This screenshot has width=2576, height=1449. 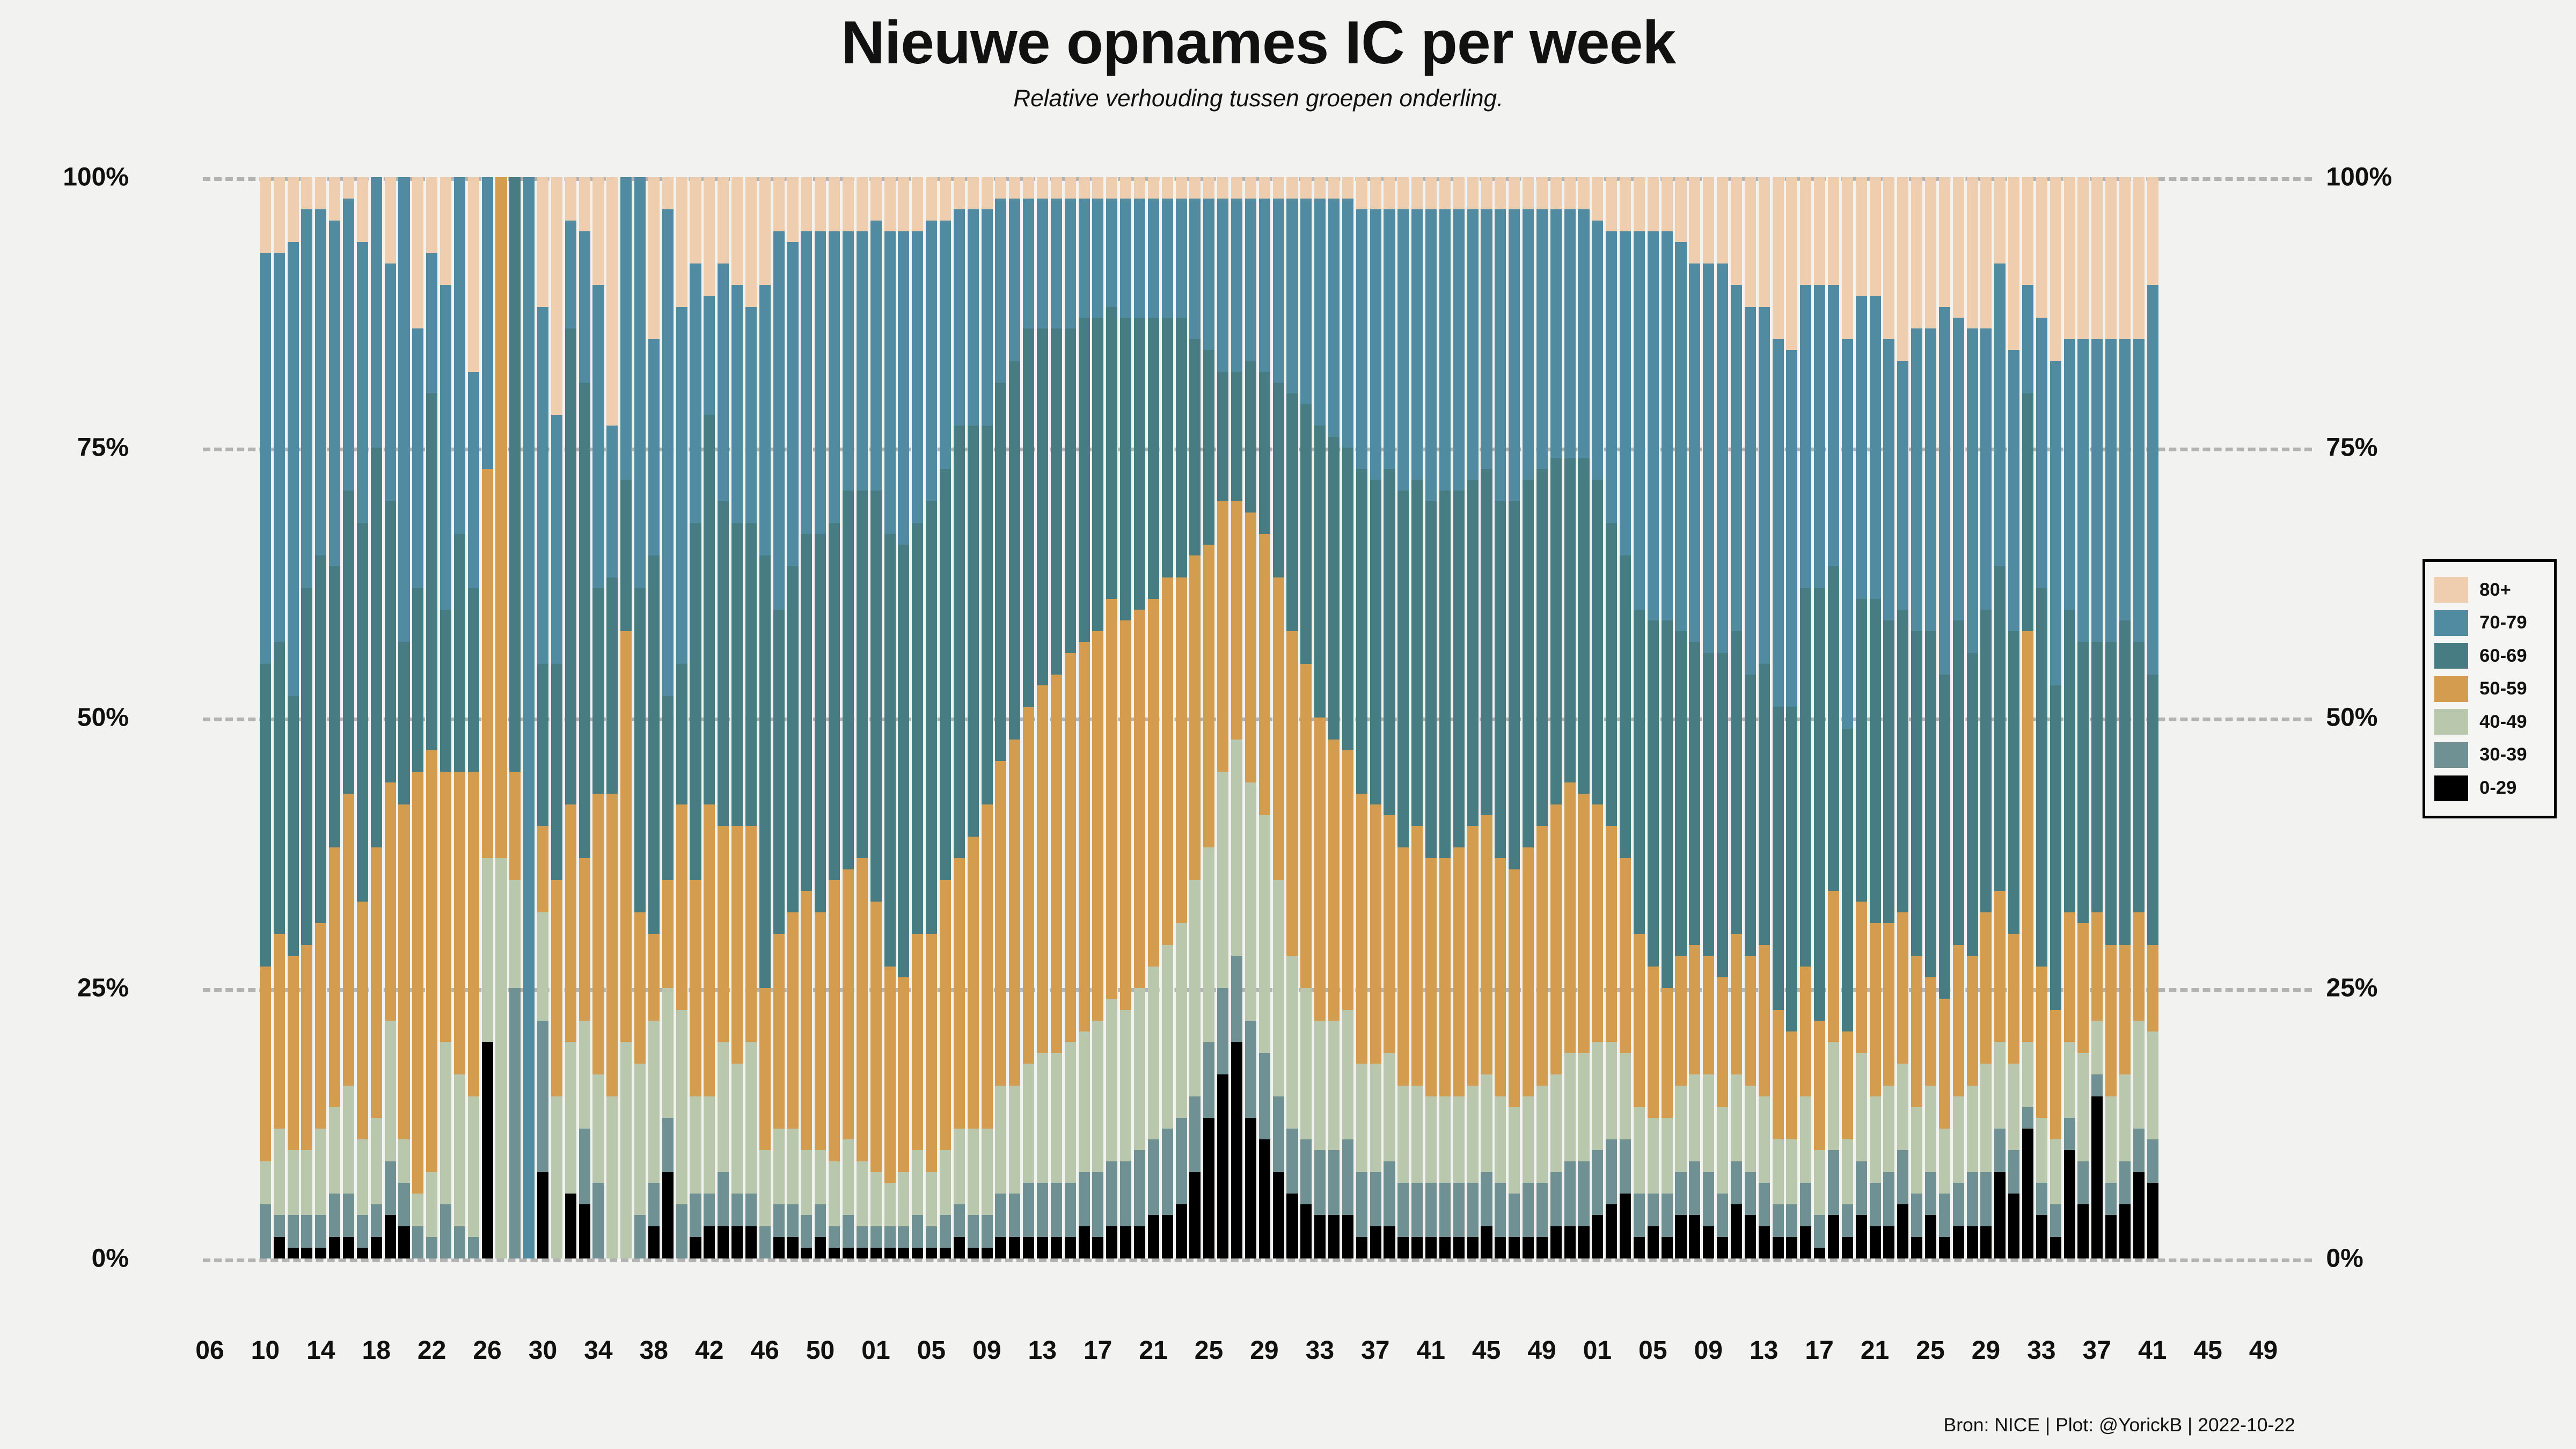 I want to click on legend-item-50-59: 50-59, so click(x=2489, y=689).